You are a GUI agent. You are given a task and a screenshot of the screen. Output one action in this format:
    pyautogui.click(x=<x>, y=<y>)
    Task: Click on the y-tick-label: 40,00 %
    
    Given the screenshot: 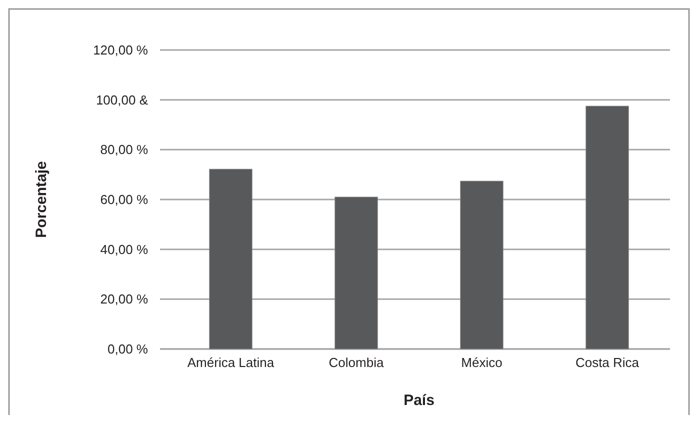 What is the action you would take?
    pyautogui.click(x=124, y=249)
    